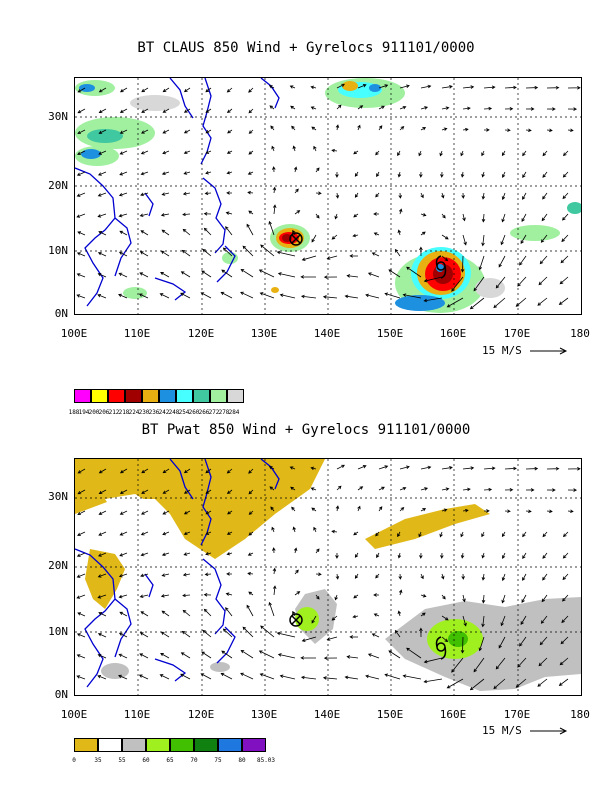  What do you see at coordinates (327, 333) in the screenshot?
I see `panel1-lon-label: 140E` at bounding box center [327, 333].